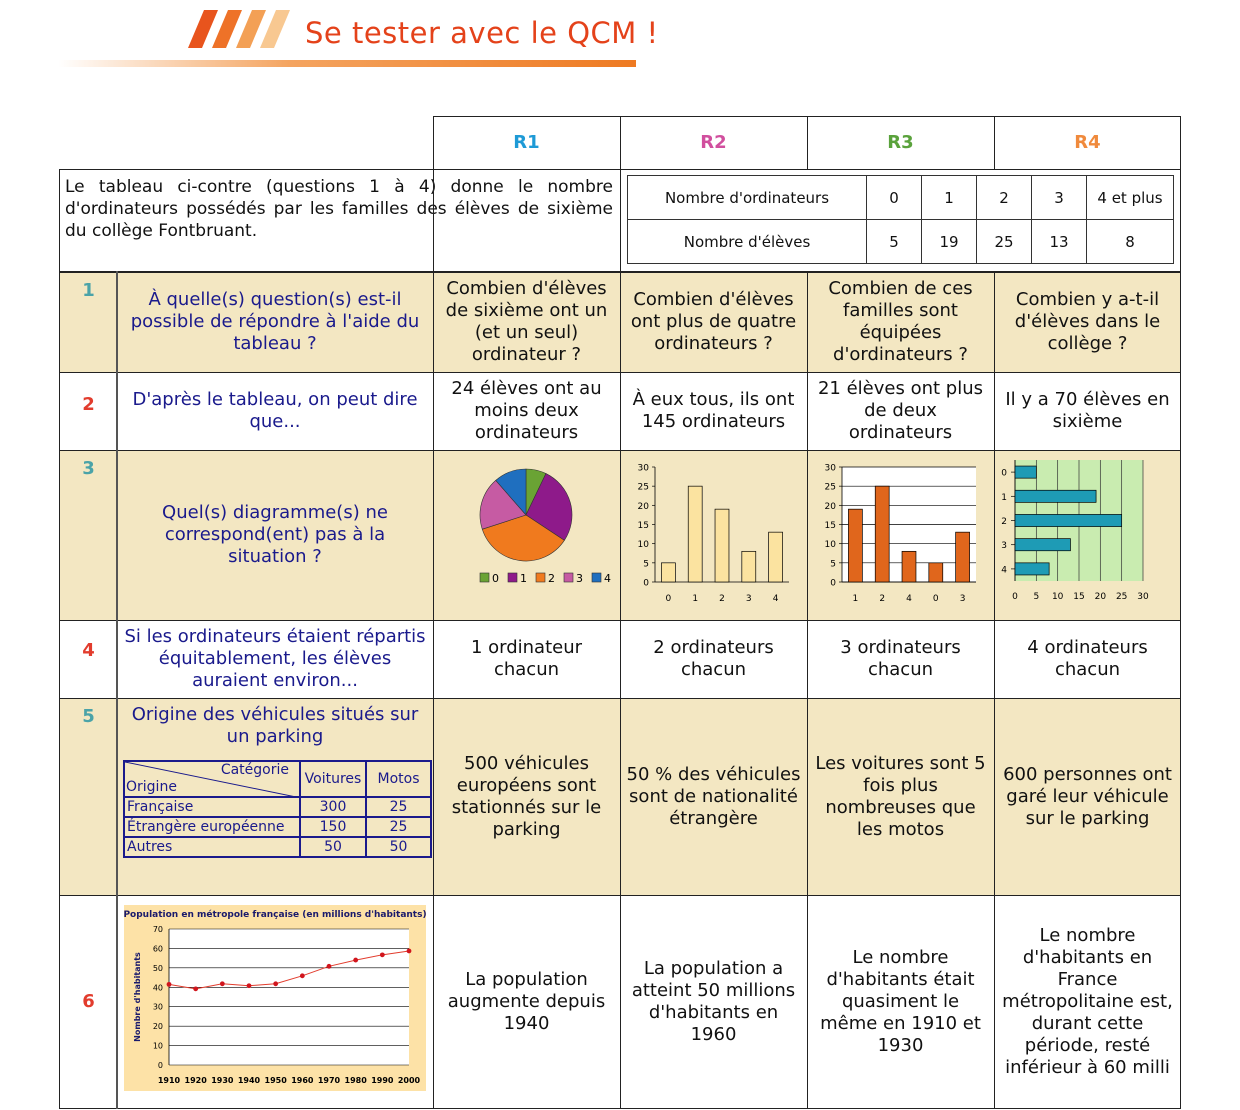 This screenshot has height=1110, width=1240. What do you see at coordinates (196, 1080) in the screenshot?
I see `x-tick-label: 1920` at bounding box center [196, 1080].